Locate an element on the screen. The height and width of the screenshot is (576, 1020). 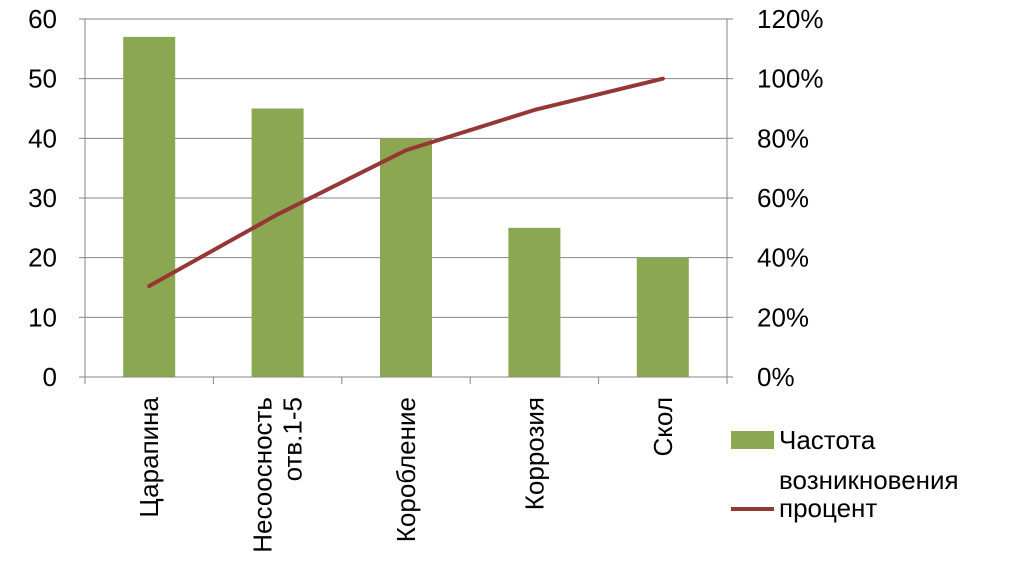
left-tick-label: 10 is located at coordinates (42, 317).